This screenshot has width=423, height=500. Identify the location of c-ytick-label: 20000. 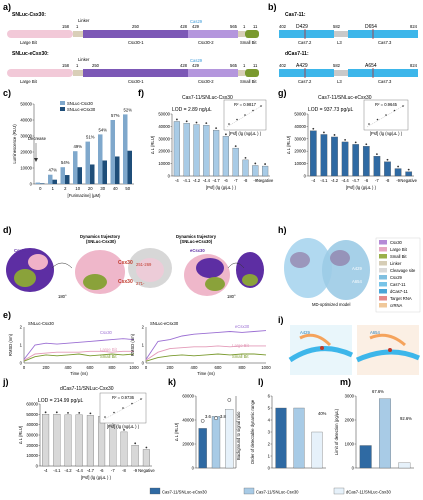
(26, 152).